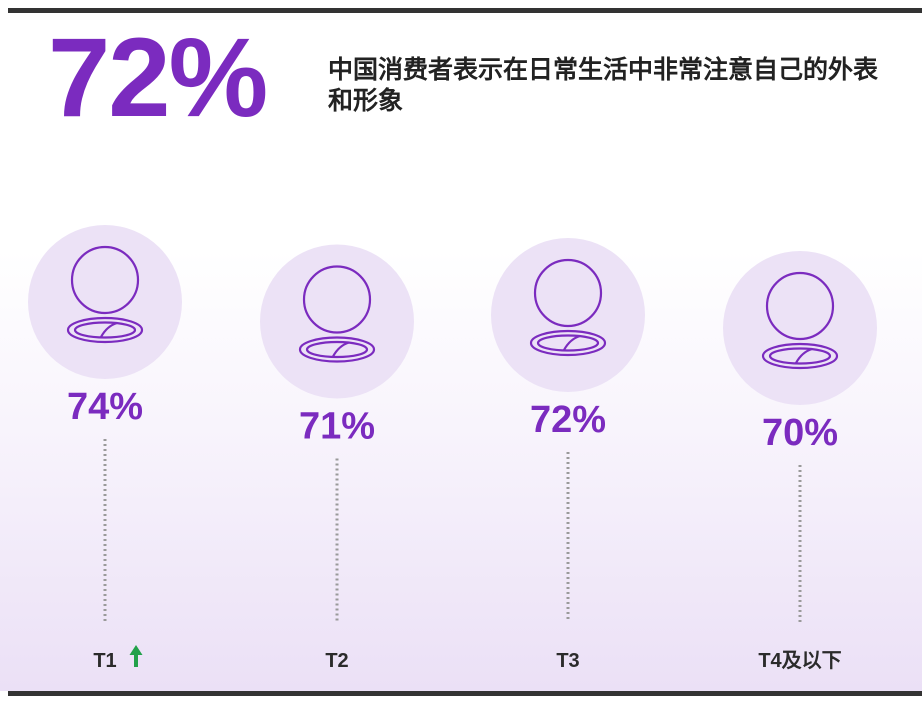  Describe the element at coordinates (136, 656) in the screenshot. I see `up-arrow-icon` at that location.